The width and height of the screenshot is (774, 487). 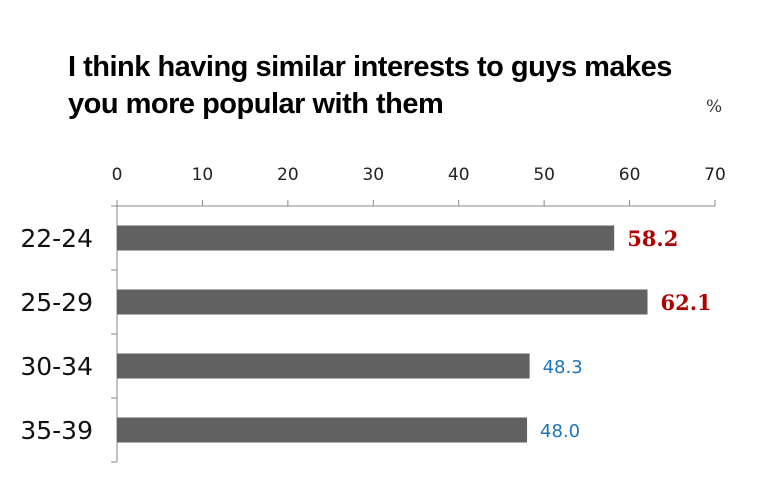 I want to click on x-tick-label: 0, so click(x=117, y=175).